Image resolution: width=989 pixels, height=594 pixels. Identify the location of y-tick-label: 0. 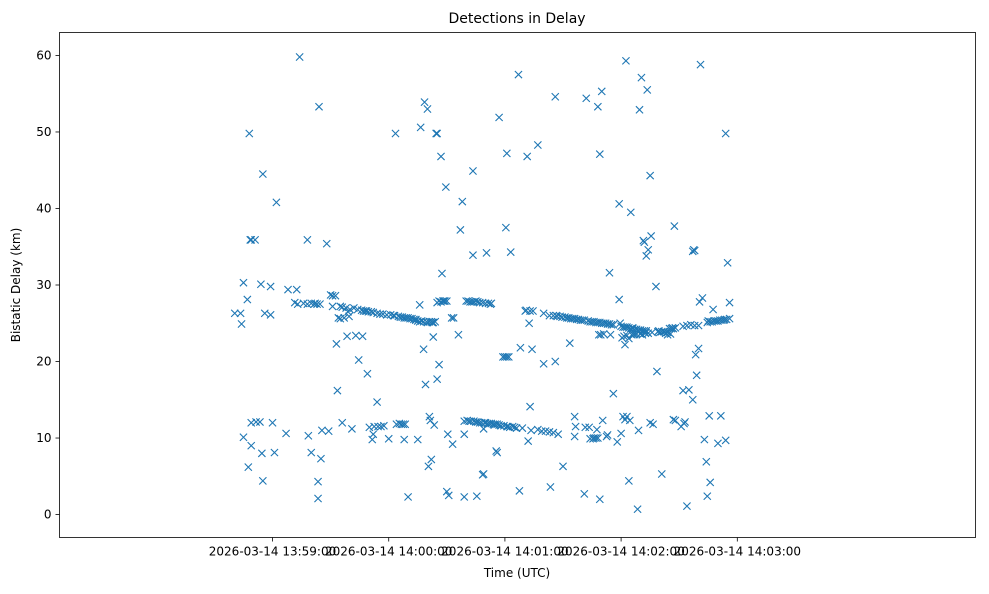
(48, 515).